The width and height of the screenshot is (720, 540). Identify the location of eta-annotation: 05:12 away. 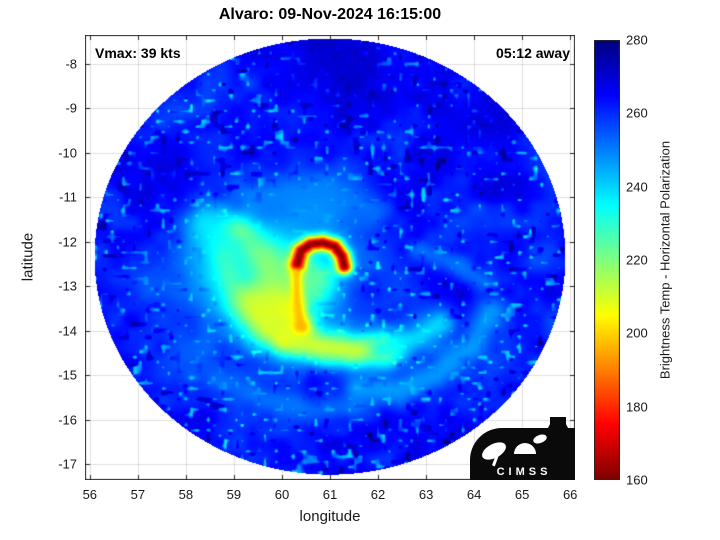
(533, 53).